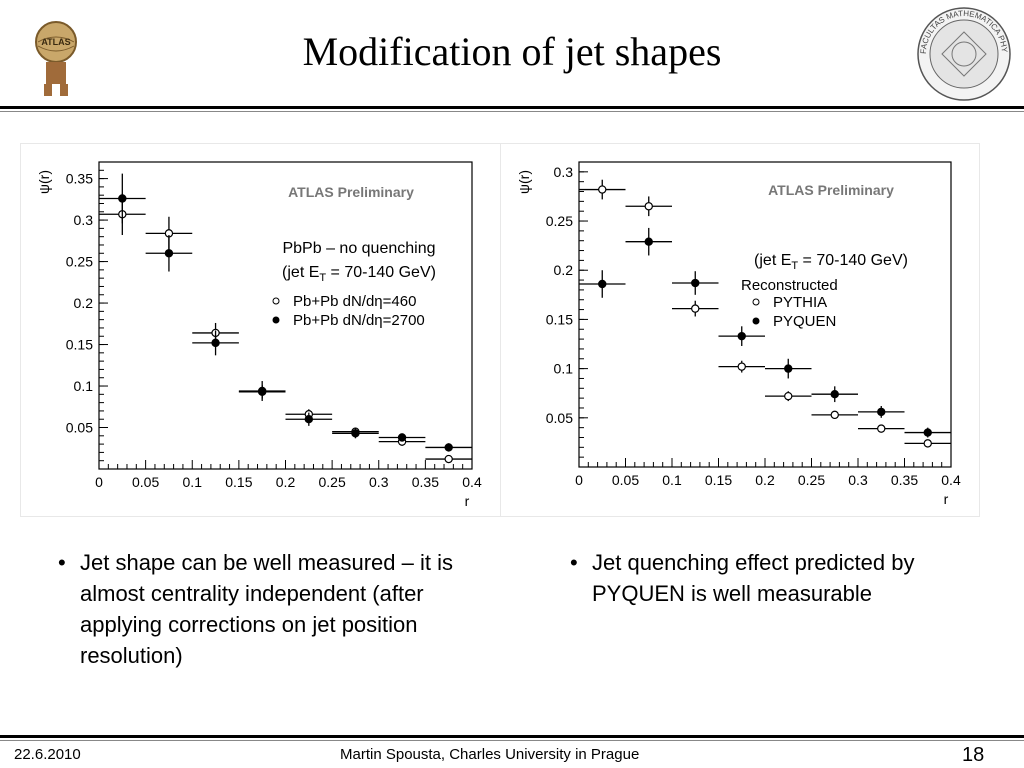  What do you see at coordinates (765, 314) in the screenshot?
I see `plot-frame` at bounding box center [765, 314].